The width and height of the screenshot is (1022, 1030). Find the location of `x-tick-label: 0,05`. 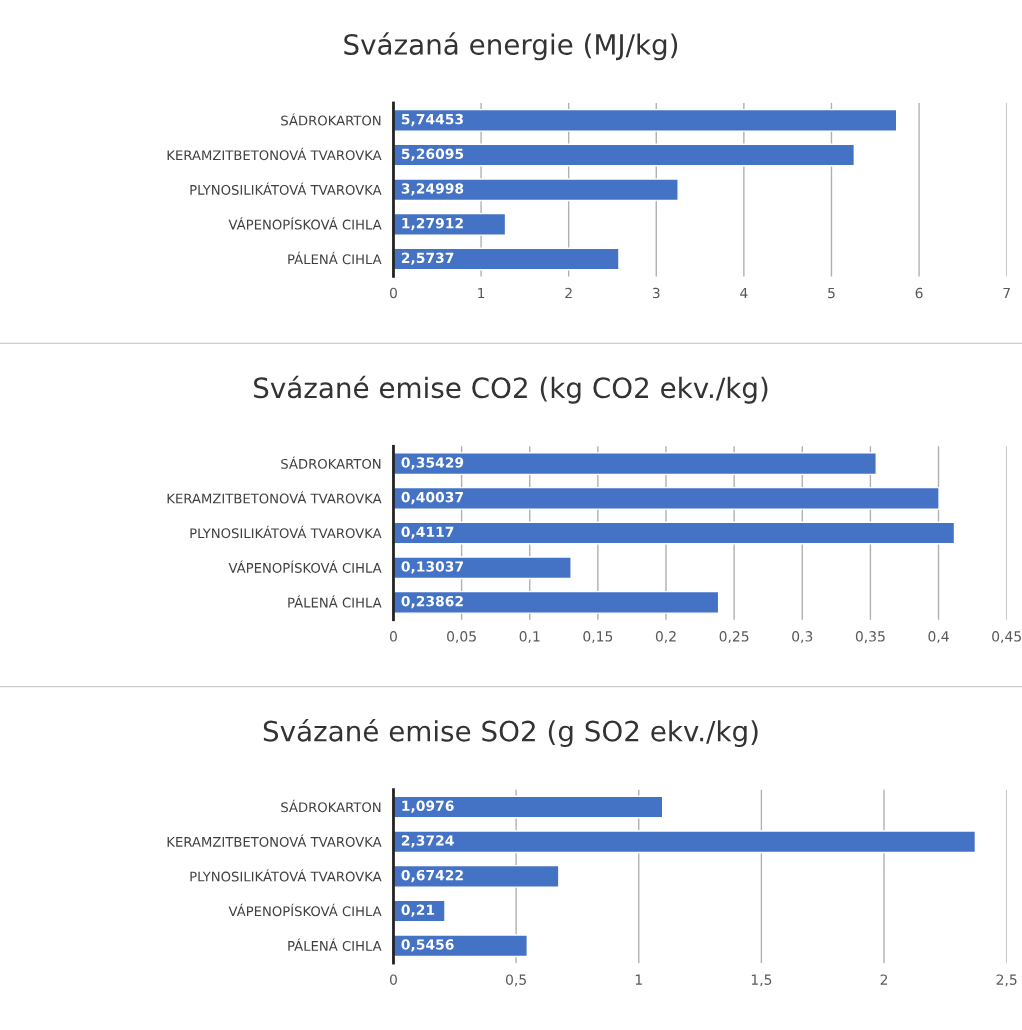

x-tick-label: 0,05 is located at coordinates (461, 637).